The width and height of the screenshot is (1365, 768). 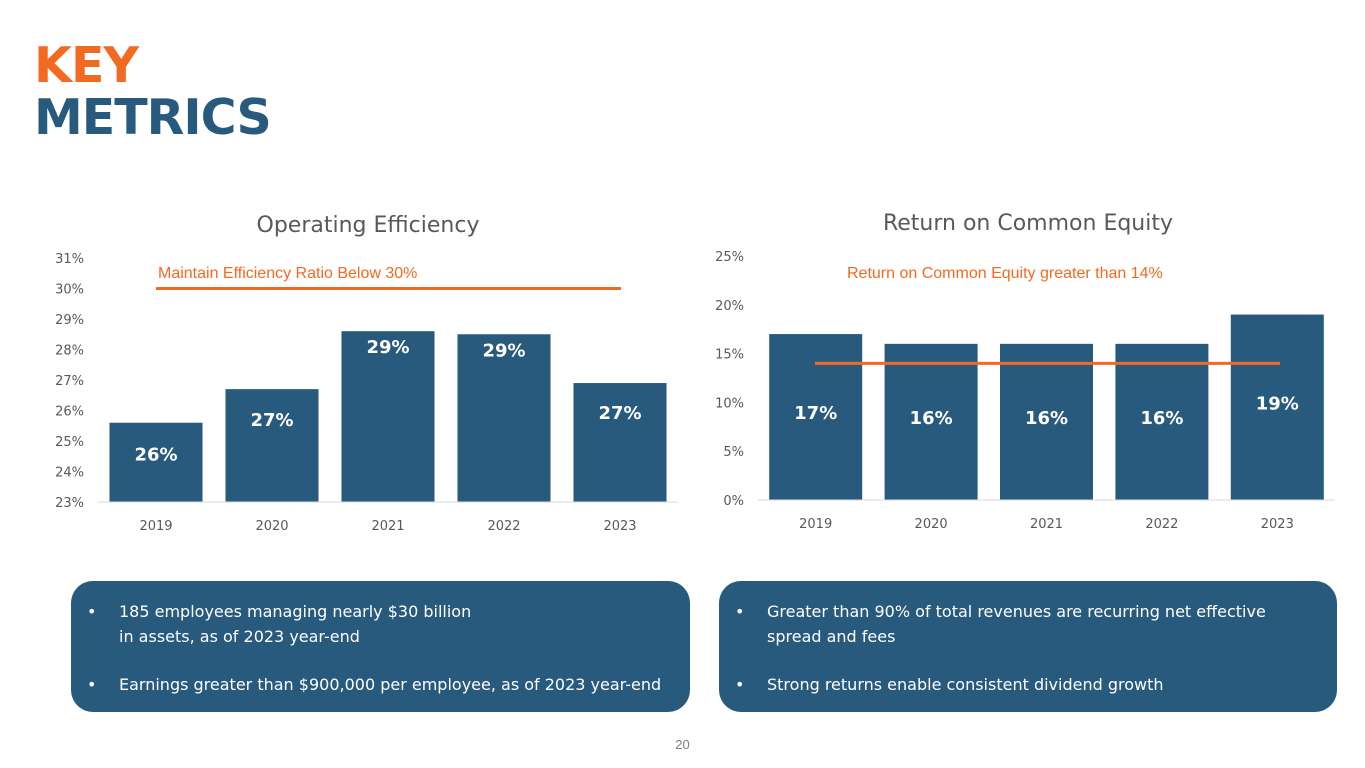 I want to click on y-tick-label: 15%, so click(x=729, y=355).